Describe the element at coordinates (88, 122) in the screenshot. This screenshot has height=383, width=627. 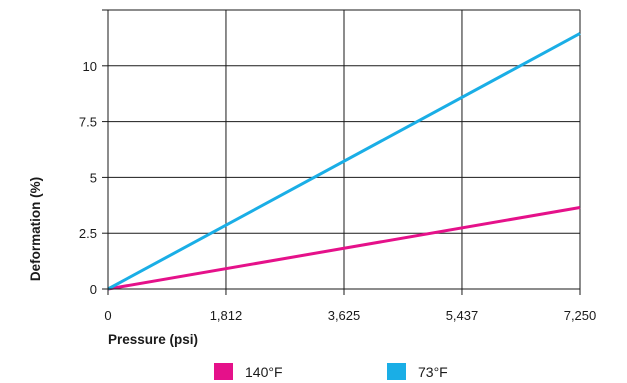
I see `y-tick-label: 7.5` at that location.